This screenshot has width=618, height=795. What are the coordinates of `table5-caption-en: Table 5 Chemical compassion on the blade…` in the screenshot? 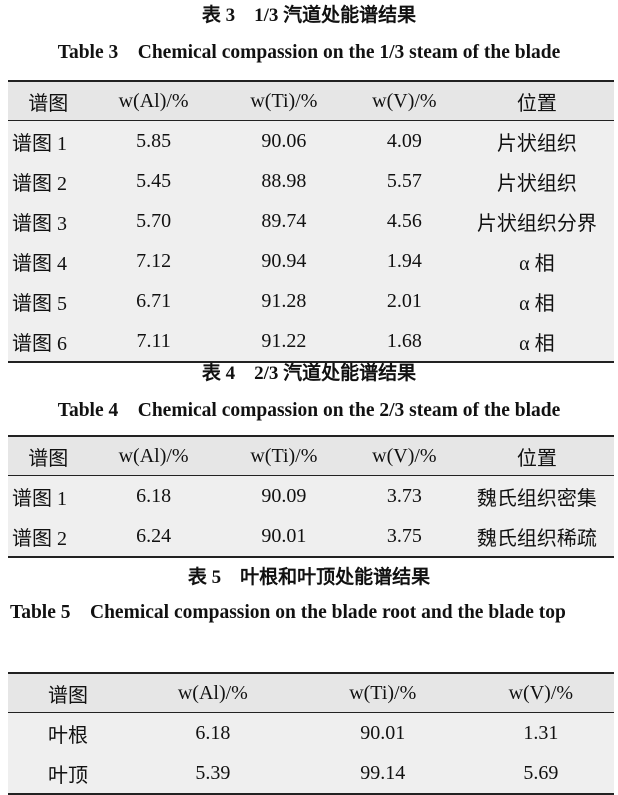 It's located at (288, 612).